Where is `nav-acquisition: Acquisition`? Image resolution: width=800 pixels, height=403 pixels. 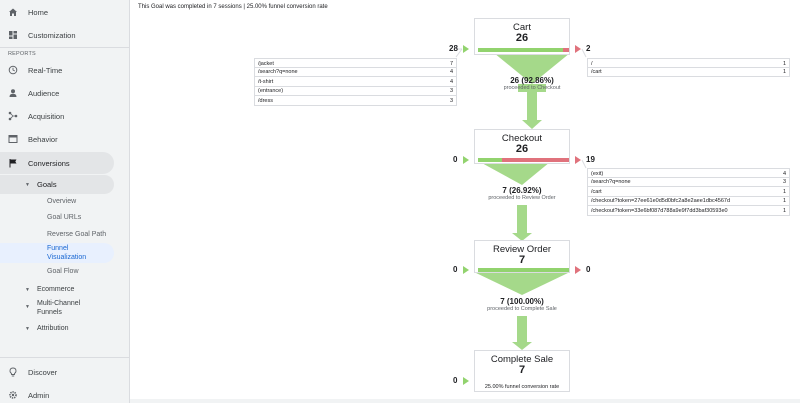 nav-acquisition: Acquisition is located at coordinates (65, 116).